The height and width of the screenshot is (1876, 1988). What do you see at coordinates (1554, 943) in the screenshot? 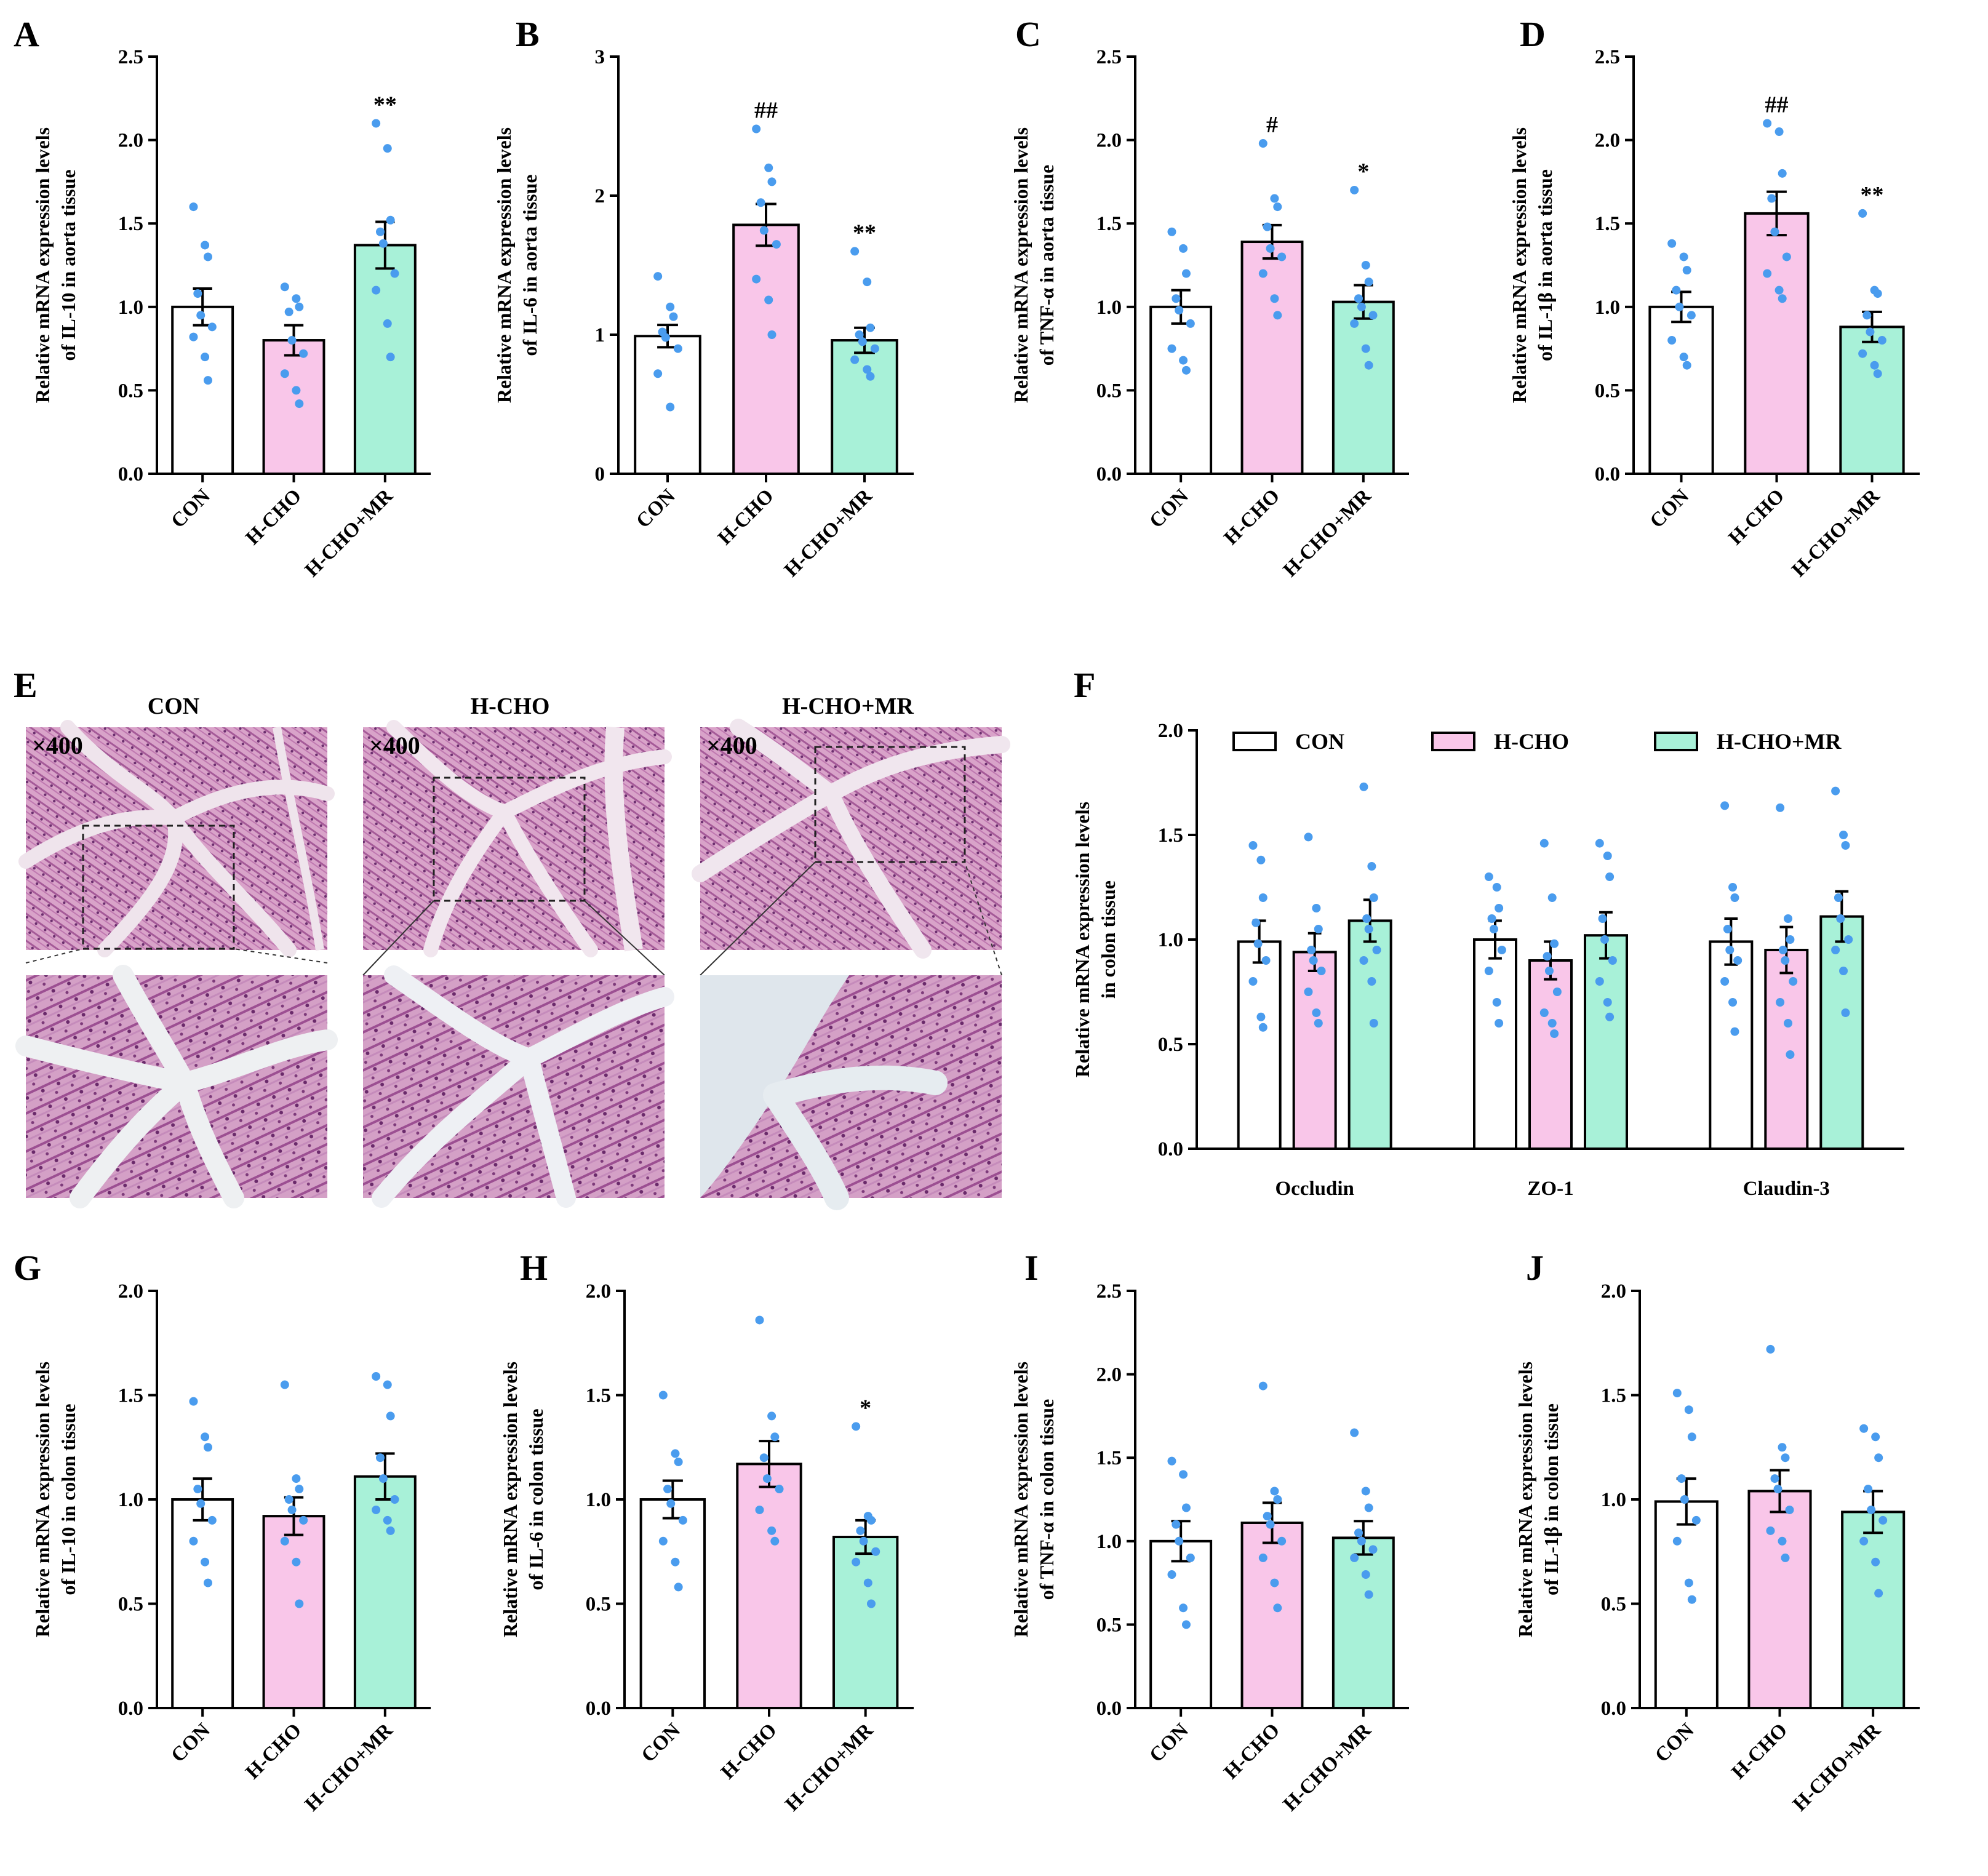
I see `data-point-zo-1-h-cho` at bounding box center [1554, 943].